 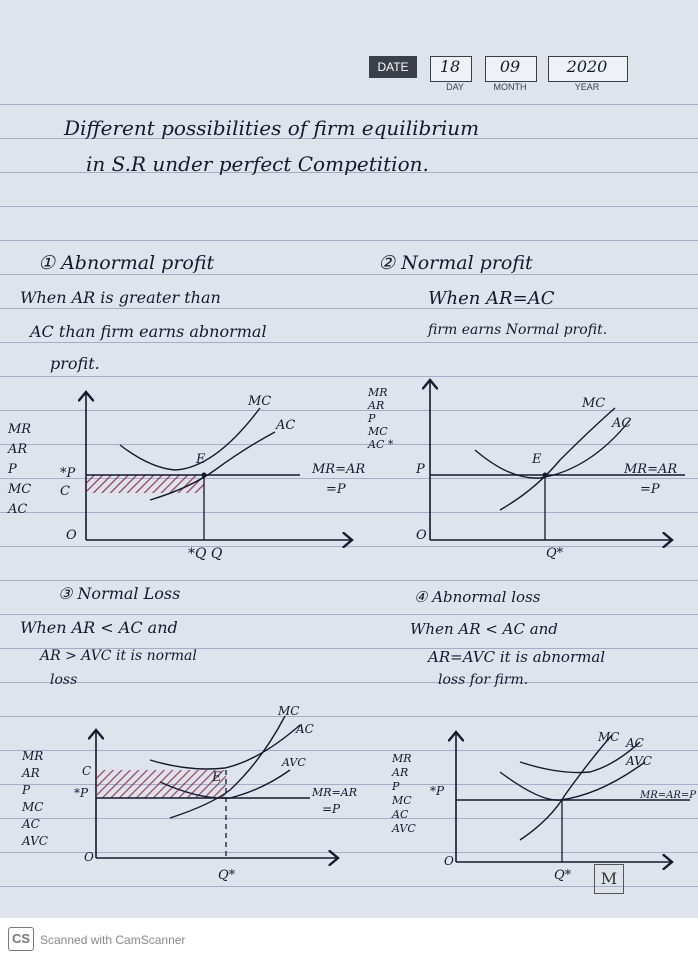 I want to click on year-caption: YEAR, so click(x=587, y=87).